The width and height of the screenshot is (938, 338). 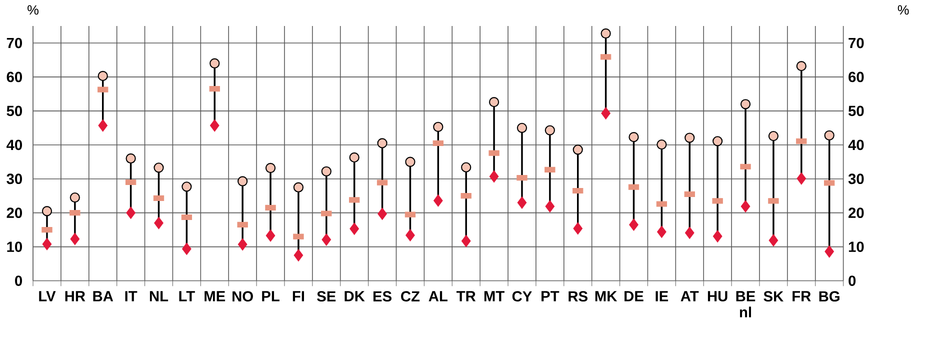 I want to click on x-tick-label: AT, so click(x=689, y=296).